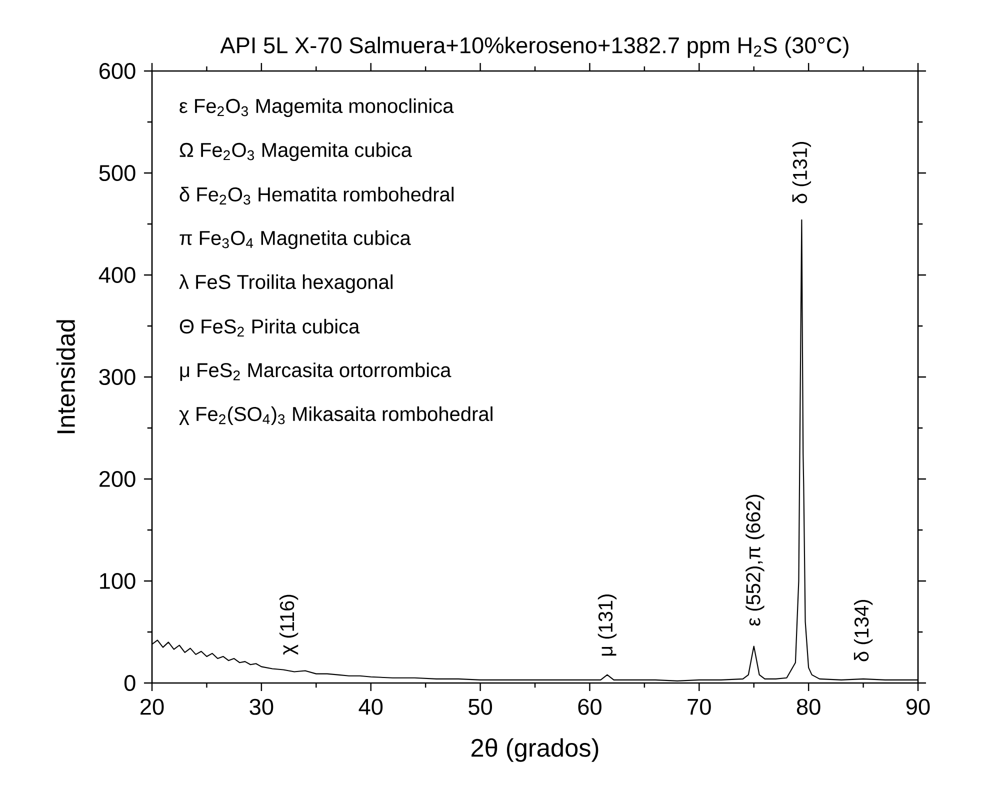  What do you see at coordinates (118, 581) in the screenshot?
I see `y-tick-label: 100` at bounding box center [118, 581].